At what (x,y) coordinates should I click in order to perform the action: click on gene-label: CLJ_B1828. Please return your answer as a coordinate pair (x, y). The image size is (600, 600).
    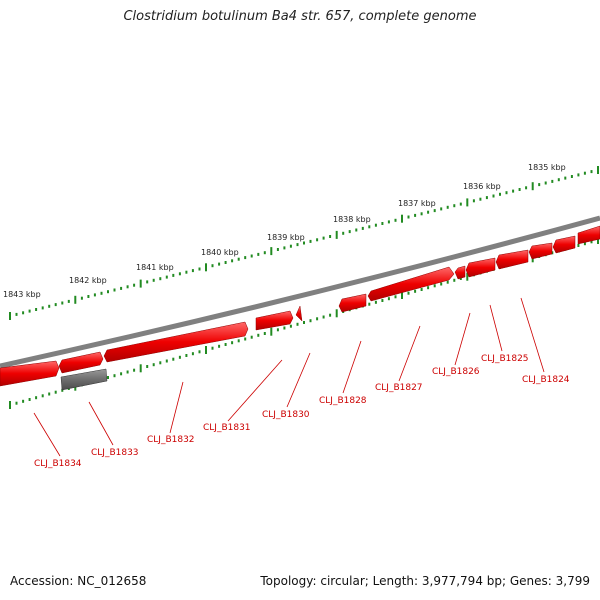
    Looking at the image, I should click on (343, 401).